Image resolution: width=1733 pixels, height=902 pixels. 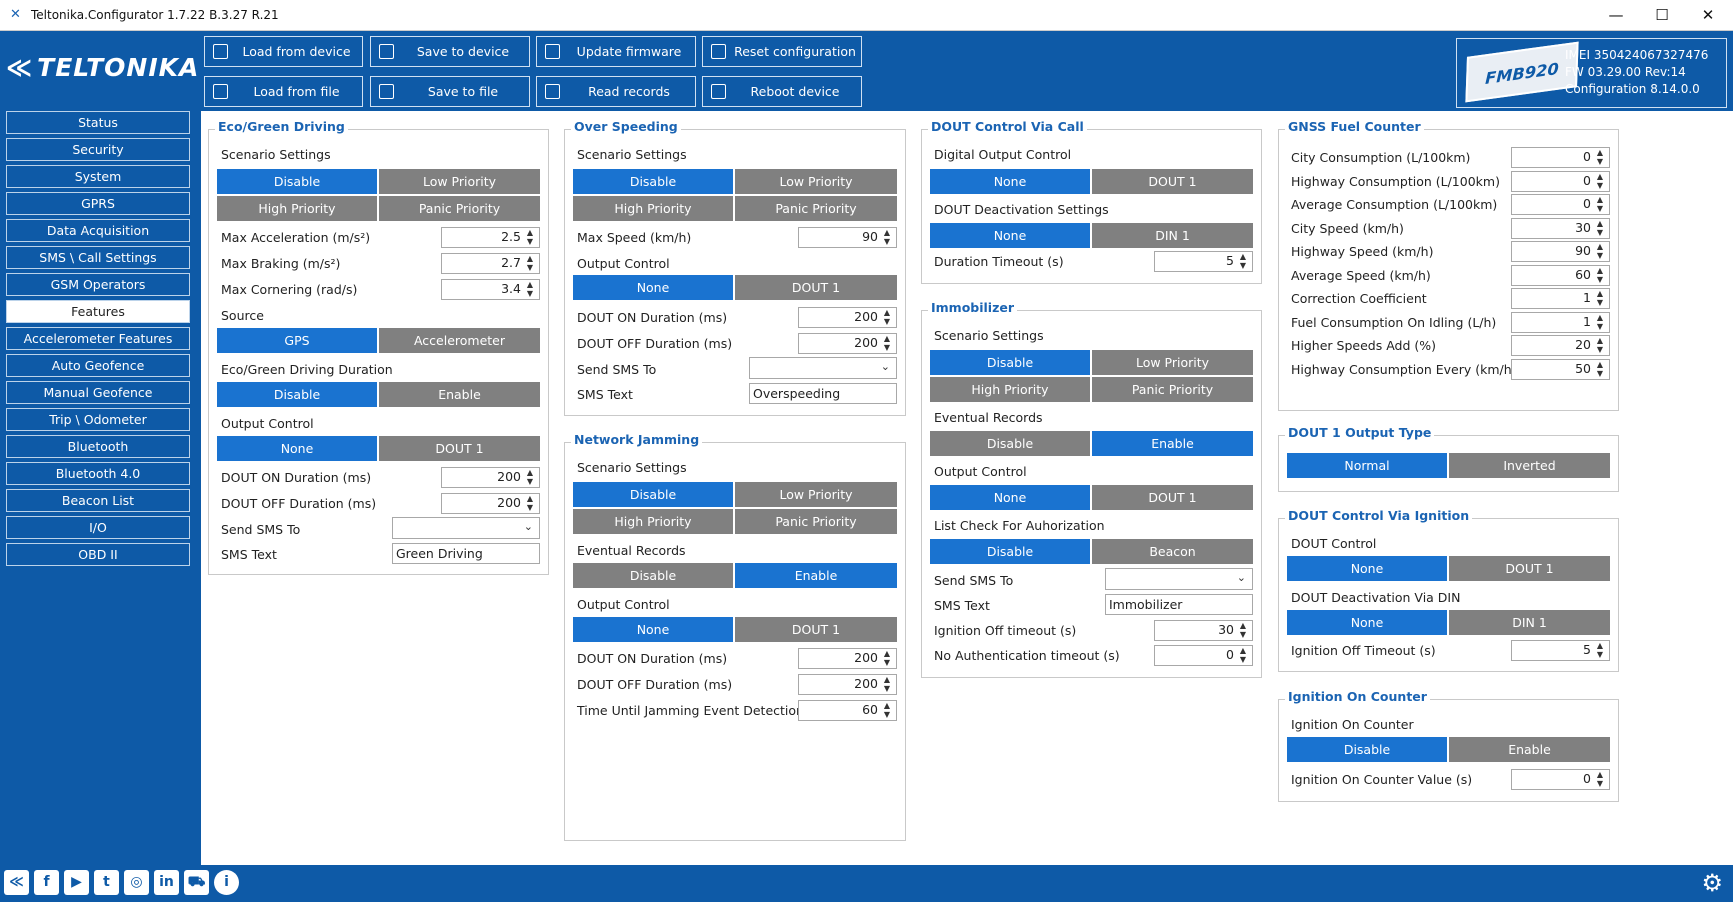 I want to click on list-beacon-option: Beacon, so click(x=1172, y=551).